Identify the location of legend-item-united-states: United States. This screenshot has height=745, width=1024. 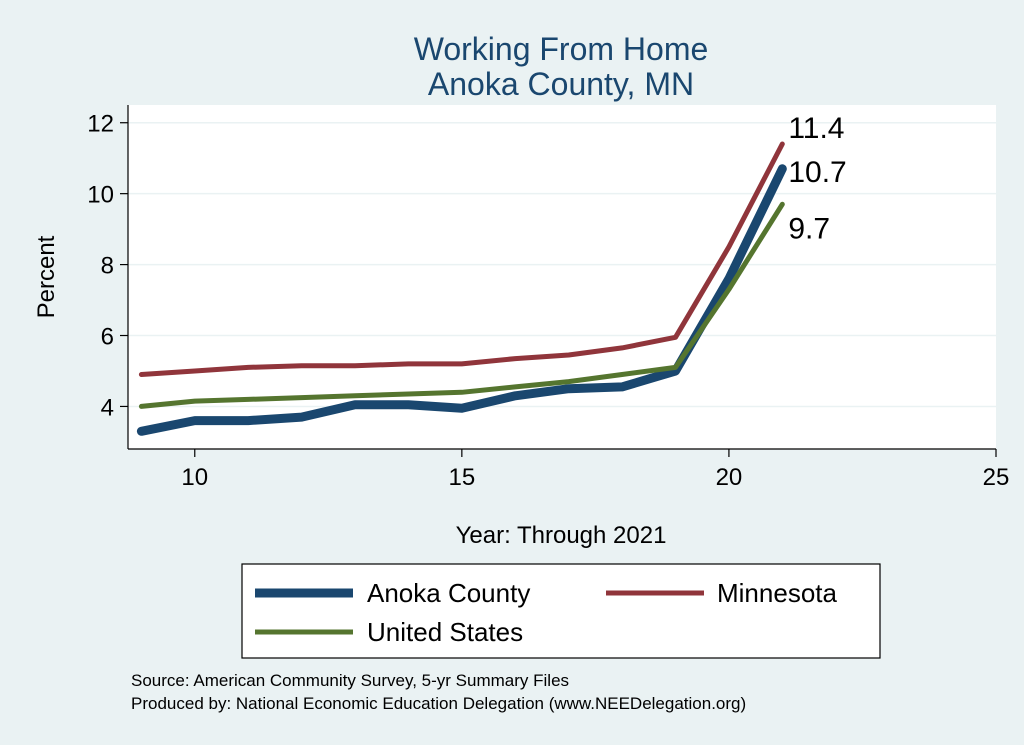
(389, 632).